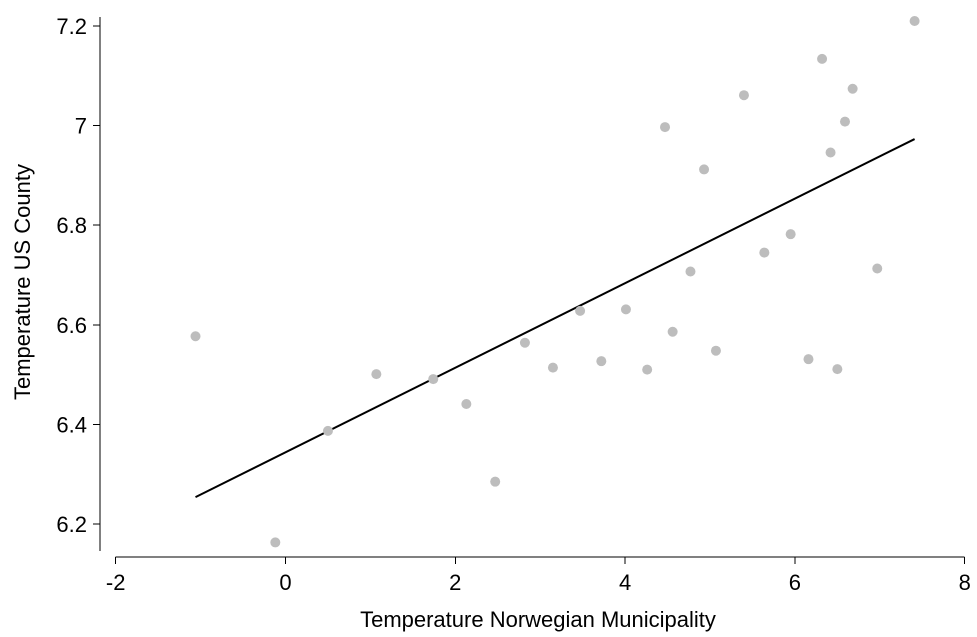 Image resolution: width=977 pixels, height=637 pixels. I want to click on x-tick-label: 0, so click(285, 582).